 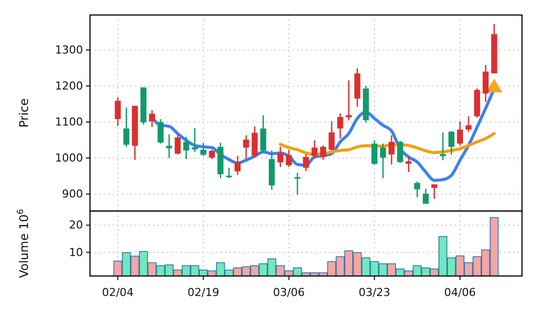 What do you see at coordinates (69, 122) in the screenshot?
I see `y-tick-label: 1100` at bounding box center [69, 122].